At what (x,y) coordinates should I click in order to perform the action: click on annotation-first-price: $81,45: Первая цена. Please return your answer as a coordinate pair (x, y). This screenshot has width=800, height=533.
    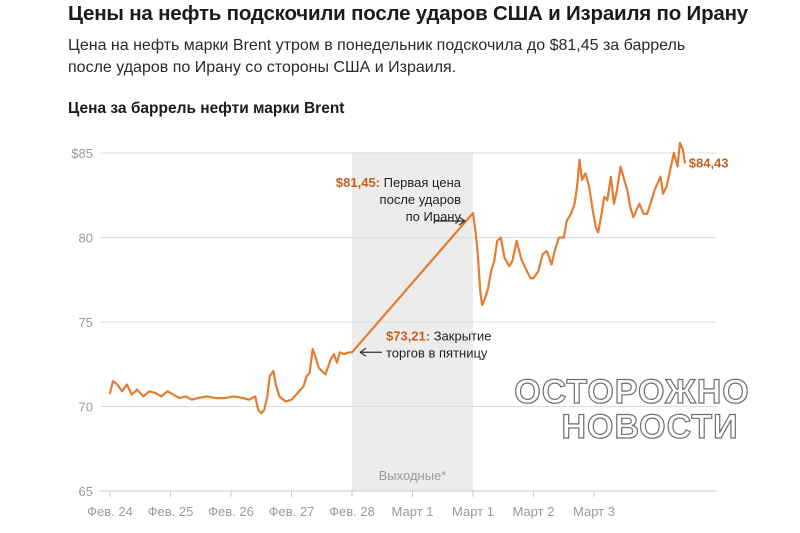
    Looking at the image, I should click on (399, 182).